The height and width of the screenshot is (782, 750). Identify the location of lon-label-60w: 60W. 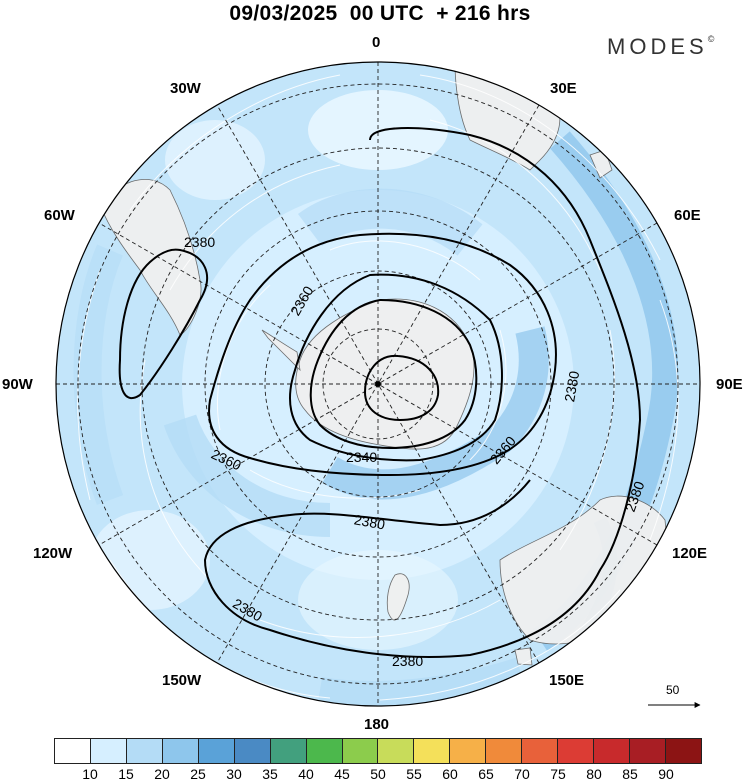
(59, 215).